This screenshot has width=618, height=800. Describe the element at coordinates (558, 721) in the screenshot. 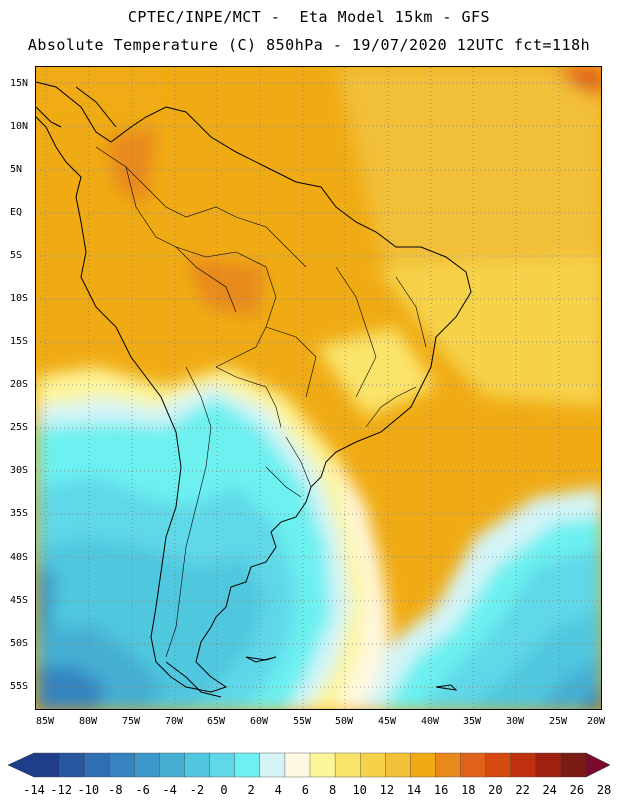

I see `lon-label-25w: 25W` at that location.